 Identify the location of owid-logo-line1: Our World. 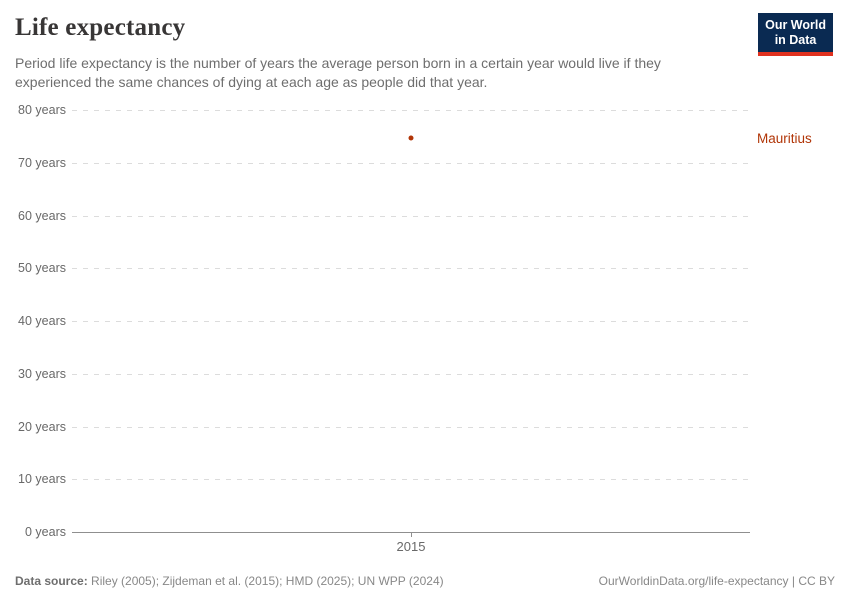
(795, 25).